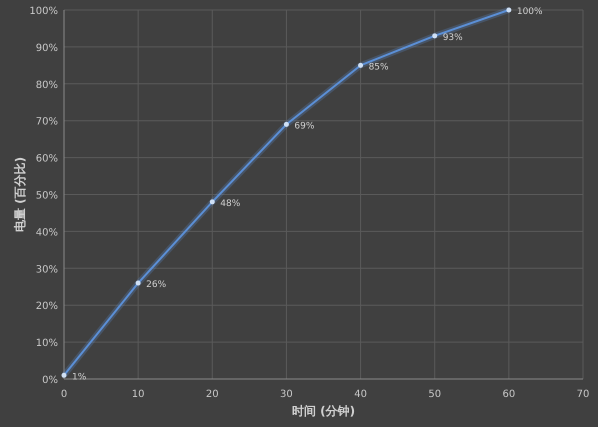  I want to click on x-axis-title: 时间 (分钟), so click(324, 411).